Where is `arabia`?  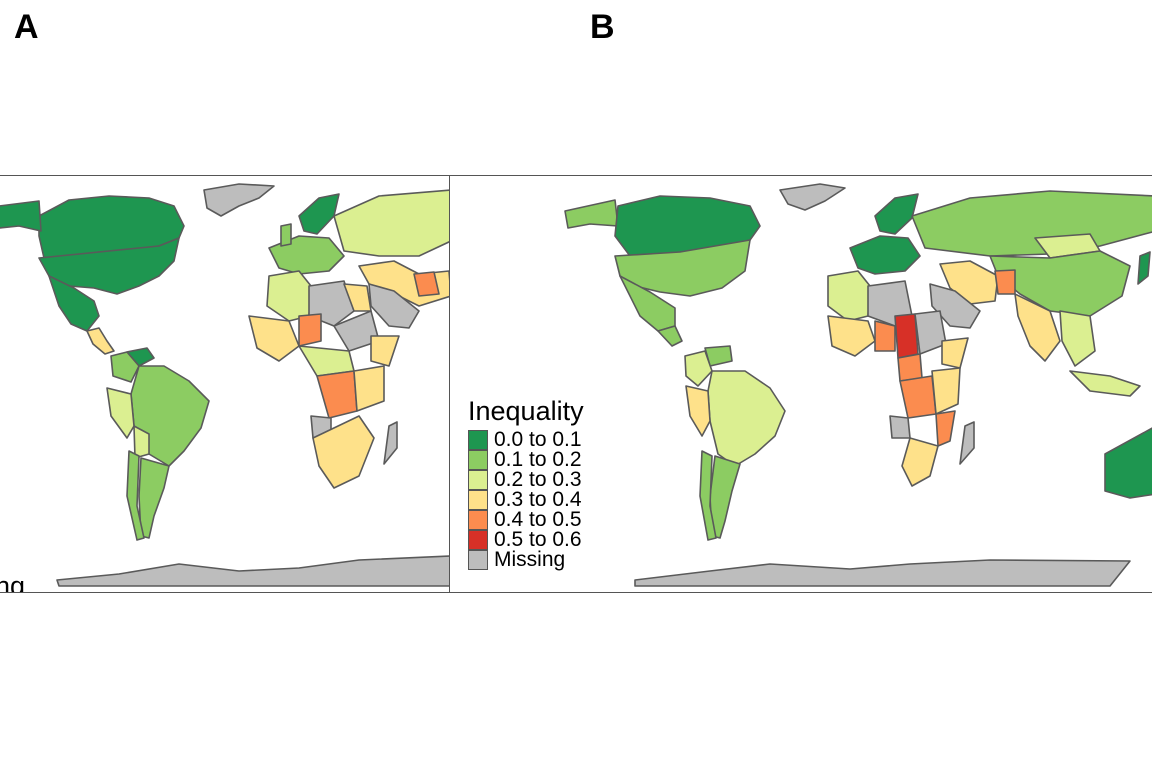 arabia is located at coordinates (955, 306).